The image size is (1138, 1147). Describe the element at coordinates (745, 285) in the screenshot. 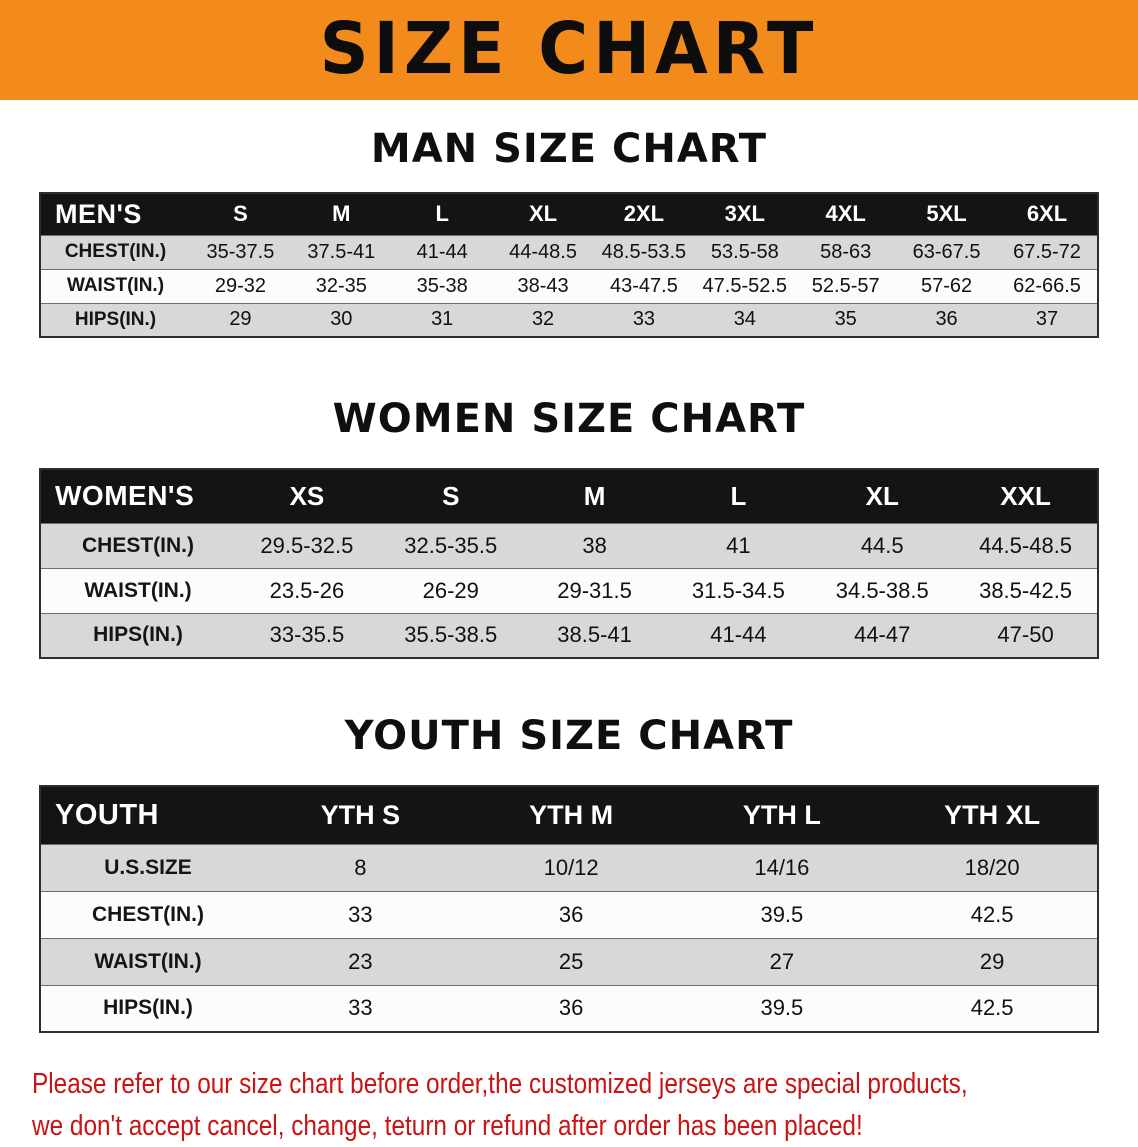

I see `value-cell: 47.5-52.5` at that location.